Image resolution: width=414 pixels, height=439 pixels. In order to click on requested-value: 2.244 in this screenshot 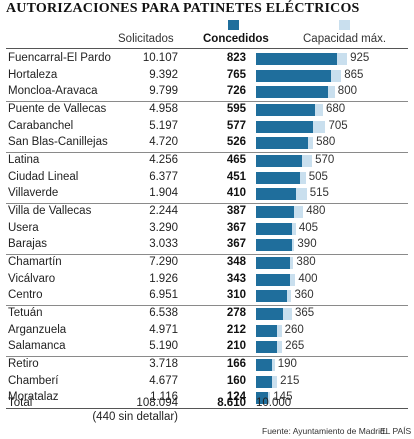, I will do `click(163, 211)`.